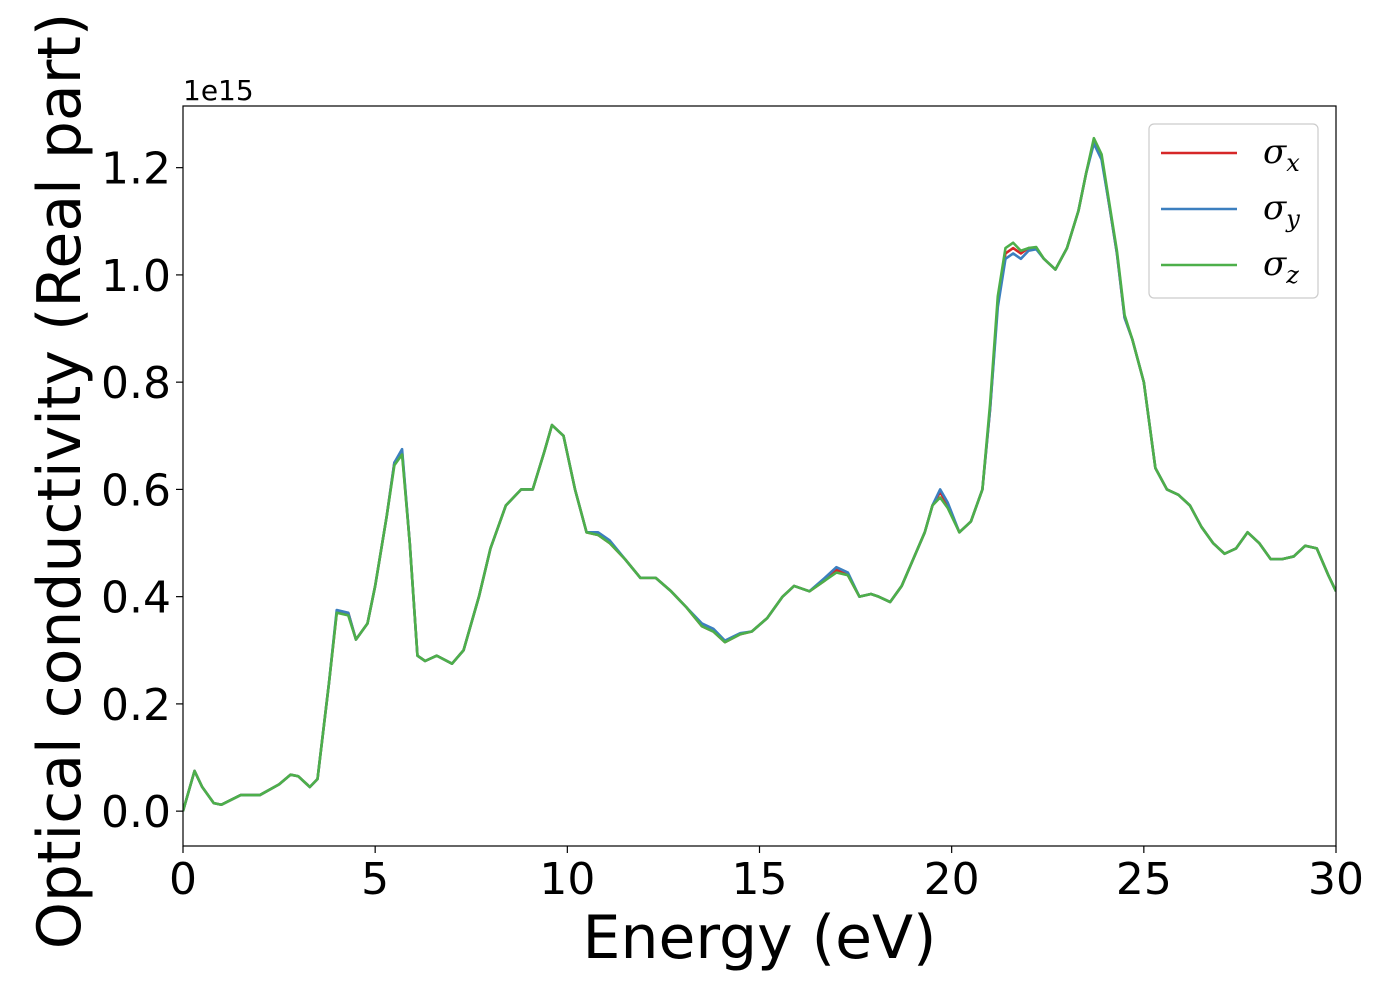 This screenshot has height=1000, width=1400. Describe the element at coordinates (1292, 275) in the screenshot. I see `legend-label-sub: z` at that location.